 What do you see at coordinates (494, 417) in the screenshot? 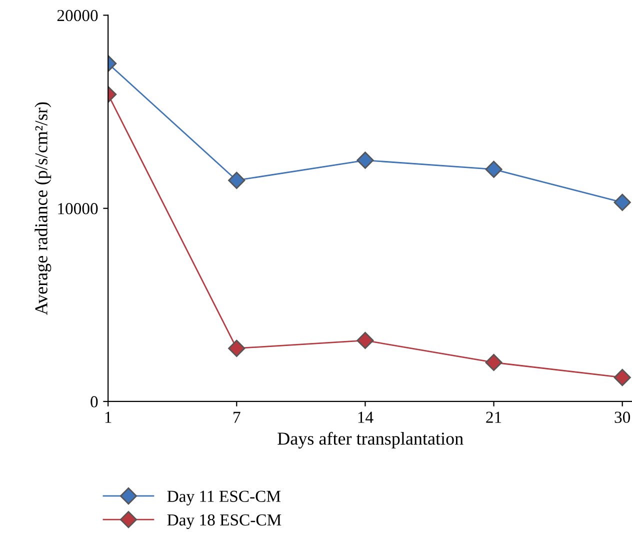
I see `x-tick-label: 21` at bounding box center [494, 417].